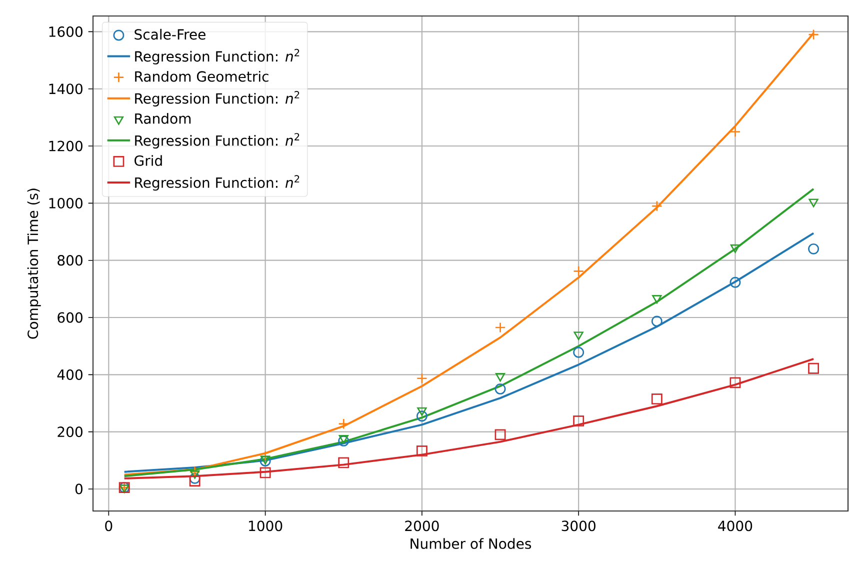 This screenshot has width=849, height=566. Describe the element at coordinates (170, 34) in the screenshot. I see `legend-label: Scale-Free` at that location.